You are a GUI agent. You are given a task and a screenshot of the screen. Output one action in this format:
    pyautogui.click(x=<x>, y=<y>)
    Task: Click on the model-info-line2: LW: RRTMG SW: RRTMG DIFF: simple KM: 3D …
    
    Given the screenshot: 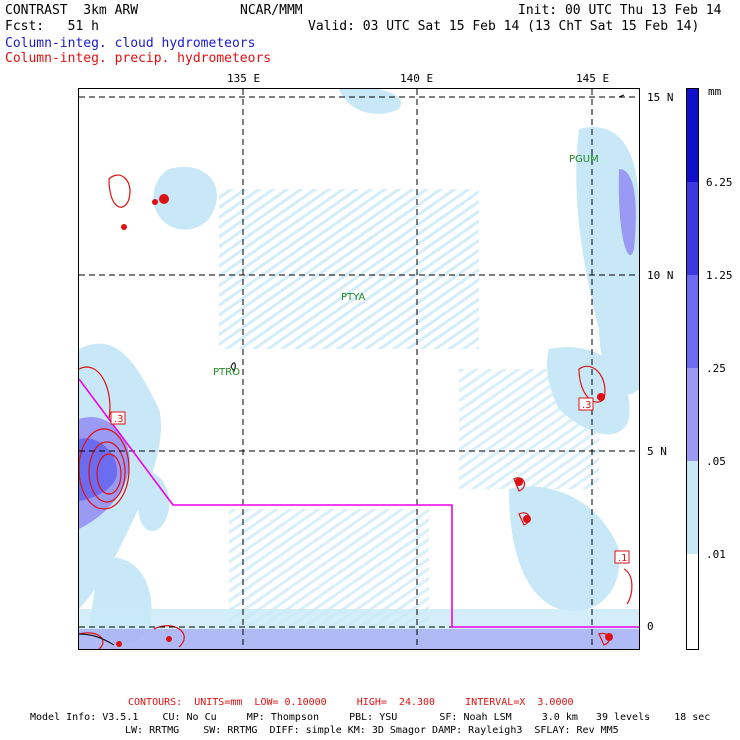 What is the action you would take?
    pyautogui.click(x=372, y=730)
    